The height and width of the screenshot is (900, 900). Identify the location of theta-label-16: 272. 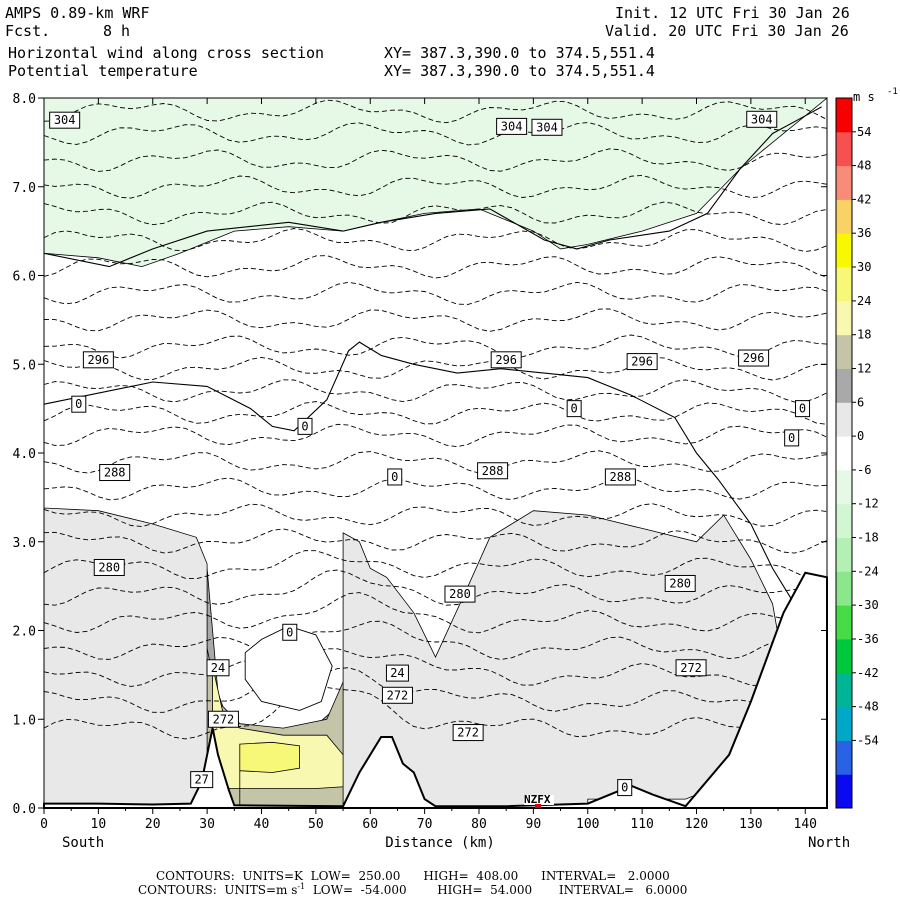
(468, 733).